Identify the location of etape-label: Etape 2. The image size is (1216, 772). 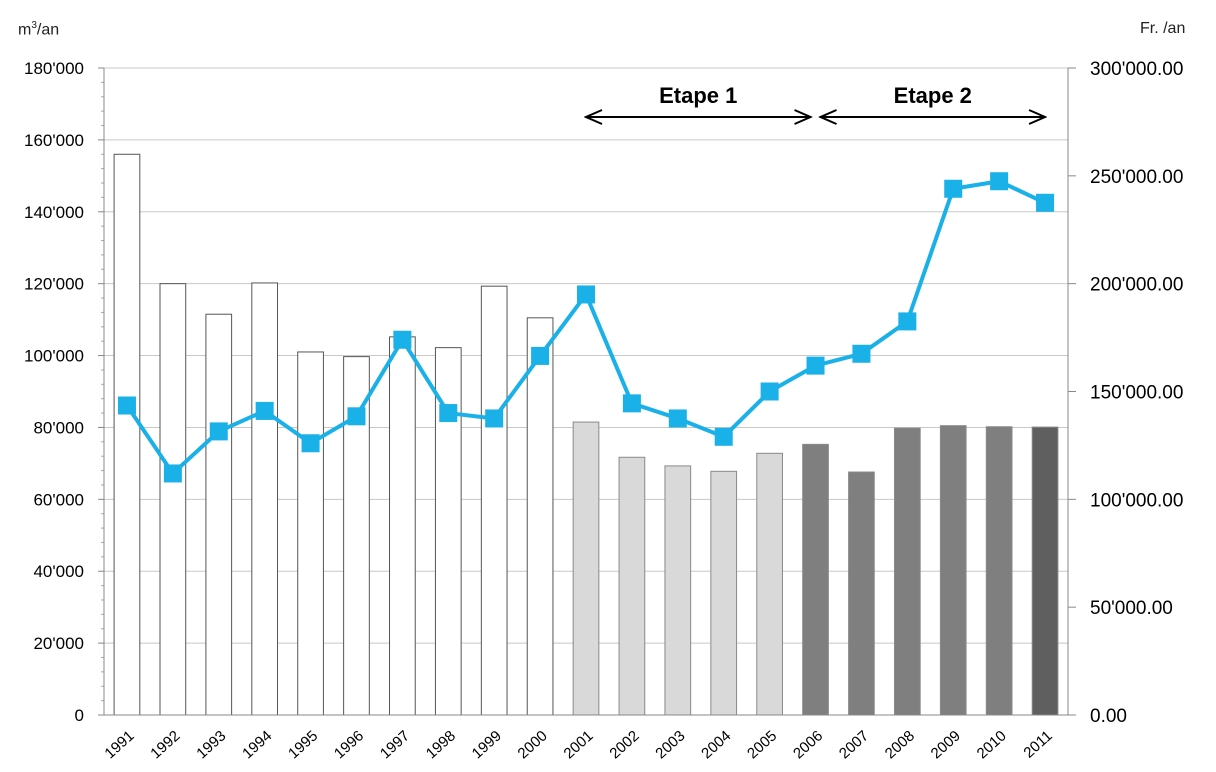
(933, 95).